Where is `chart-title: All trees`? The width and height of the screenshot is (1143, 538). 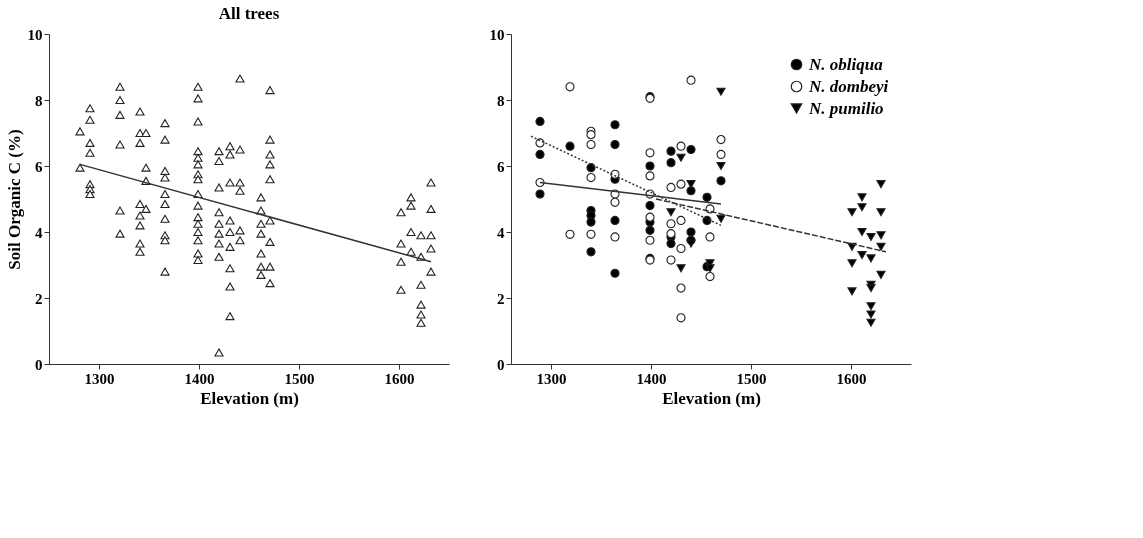
chart-title: All trees is located at coordinates (249, 13).